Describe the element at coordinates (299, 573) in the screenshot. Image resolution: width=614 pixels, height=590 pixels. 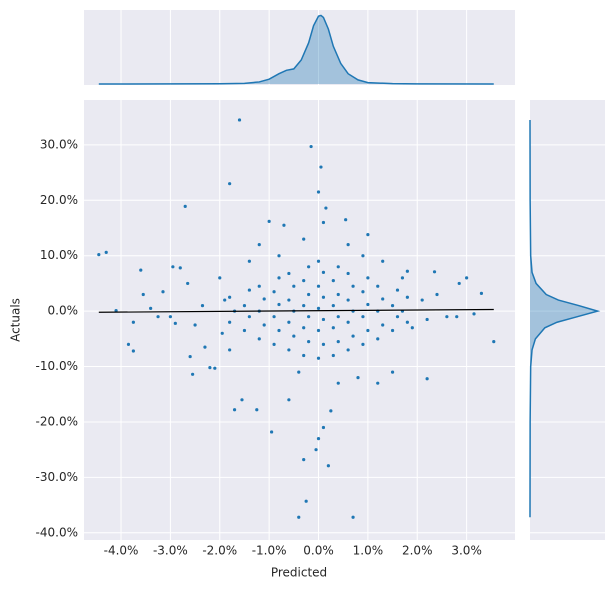
I see `x-axis-label: Predicted` at that location.